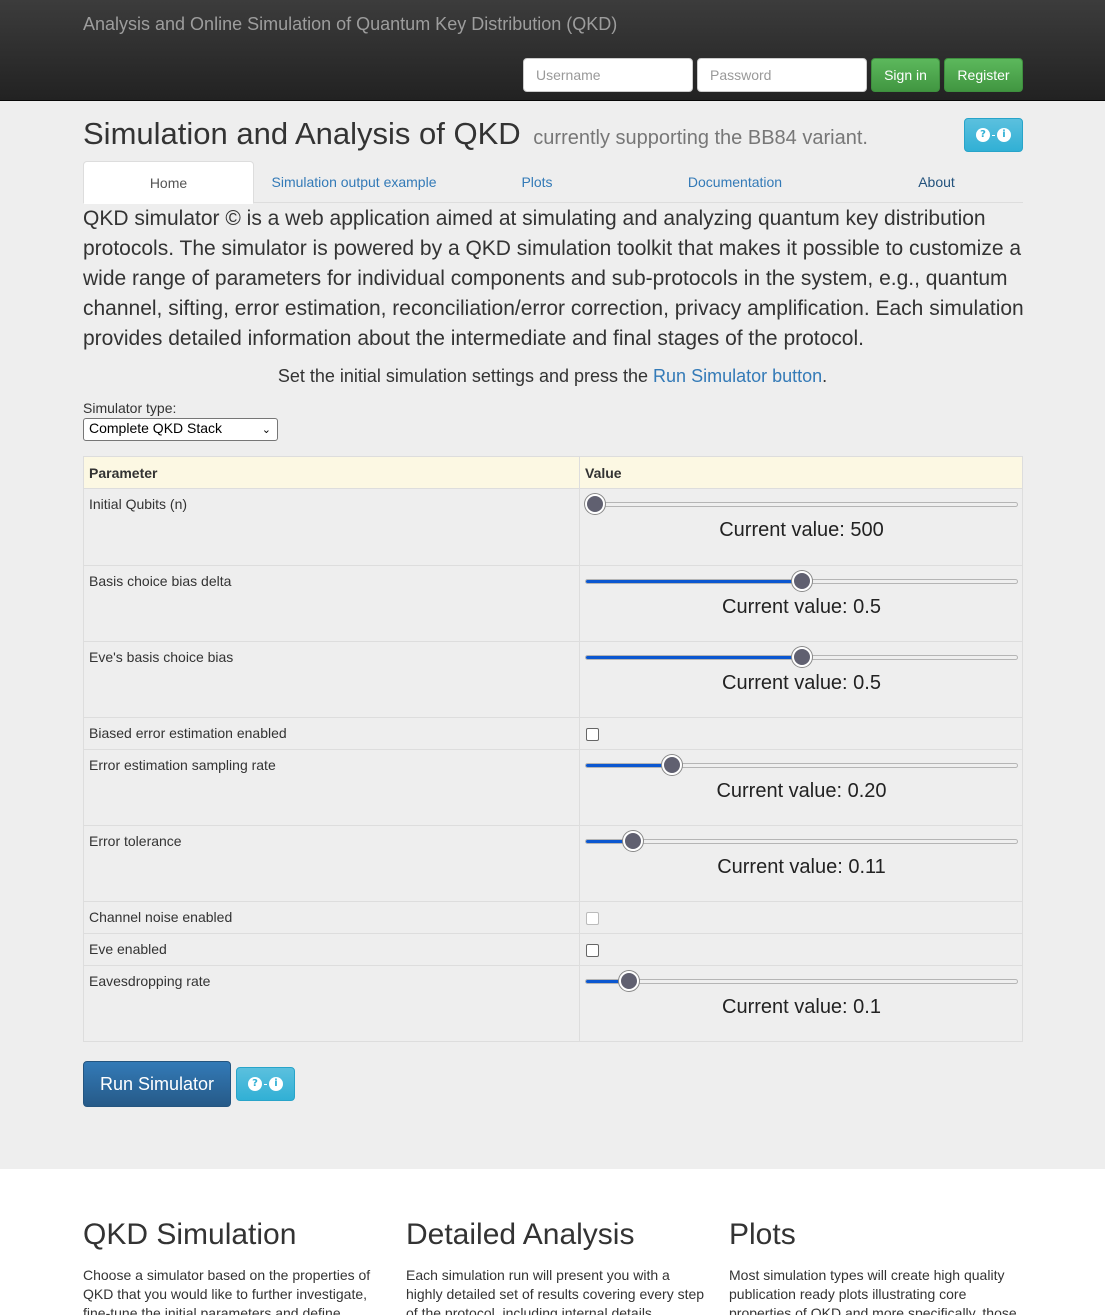 The image size is (1105, 1315). Describe the element at coordinates (161, 657) in the screenshot. I see `param-name-eve-s-basis-choice-bias: Eve's basis choice bias` at that location.